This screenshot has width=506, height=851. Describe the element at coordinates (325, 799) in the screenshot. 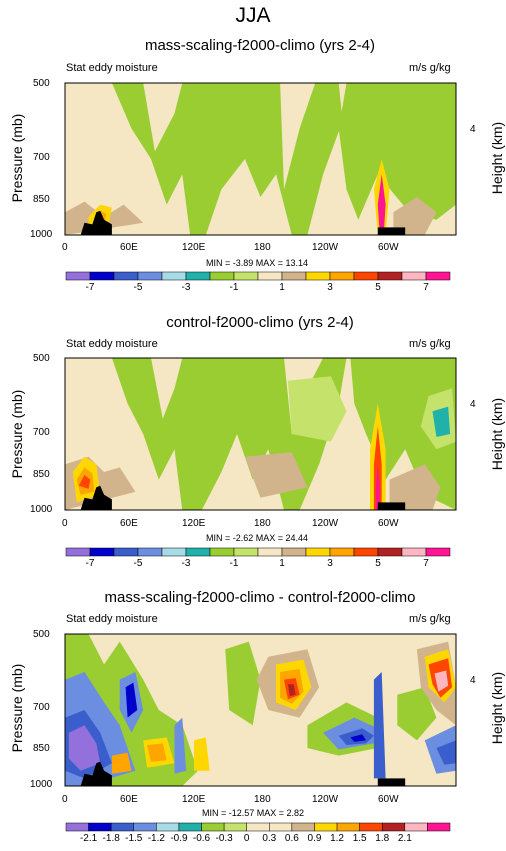

I see `x-tick: 120W` at that location.